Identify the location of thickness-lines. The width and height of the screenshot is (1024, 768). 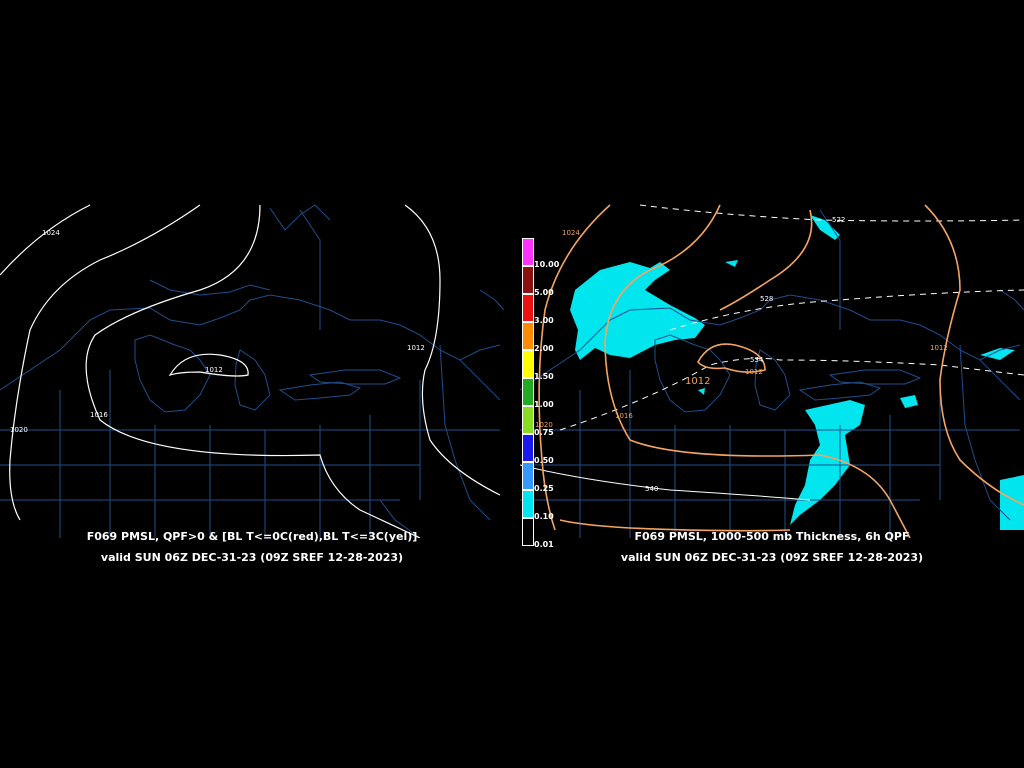
(791, 317).